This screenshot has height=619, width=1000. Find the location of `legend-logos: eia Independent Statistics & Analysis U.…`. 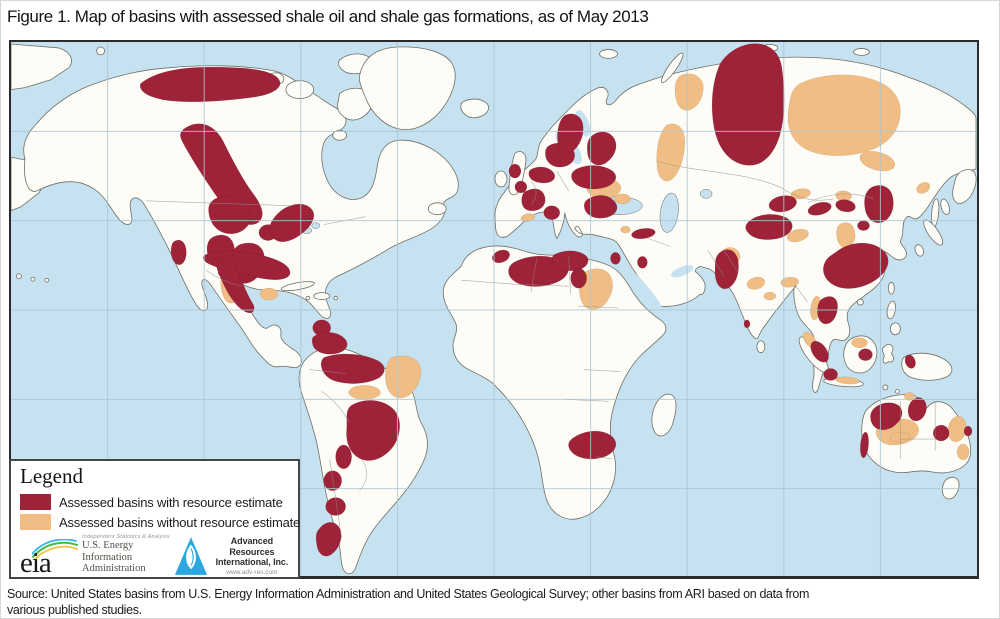

legend-logos: eia Independent Statistics & Analysis U.… is located at coordinates (156, 556).